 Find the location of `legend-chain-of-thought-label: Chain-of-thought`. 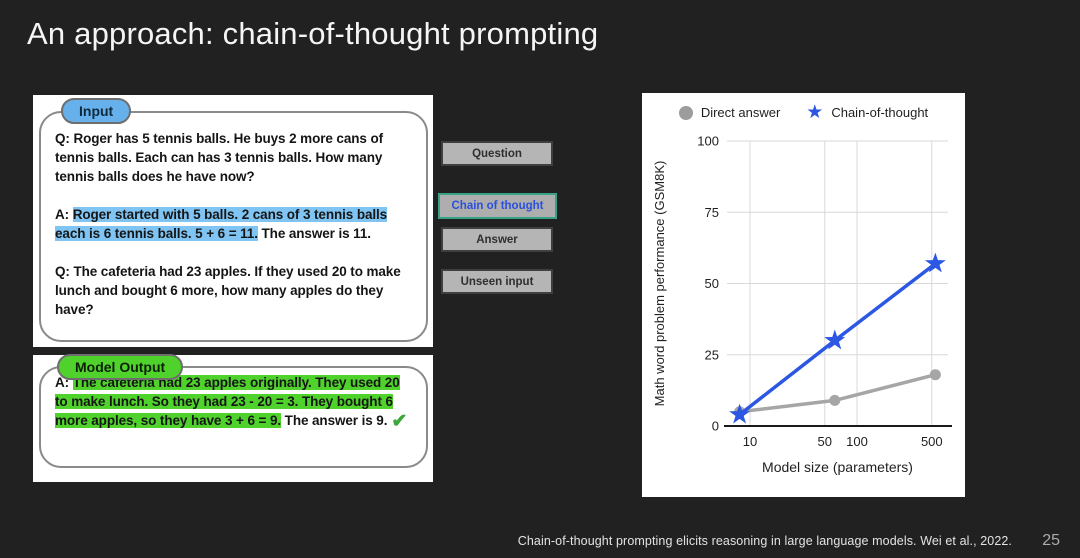

legend-chain-of-thought-label: Chain-of-thought is located at coordinates (880, 112).